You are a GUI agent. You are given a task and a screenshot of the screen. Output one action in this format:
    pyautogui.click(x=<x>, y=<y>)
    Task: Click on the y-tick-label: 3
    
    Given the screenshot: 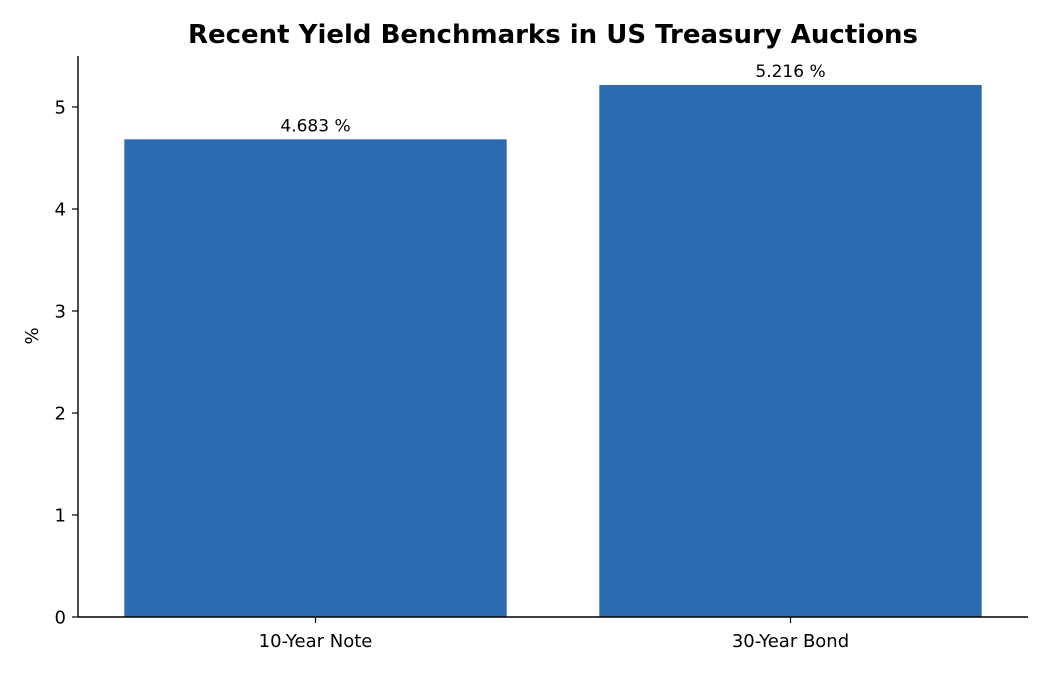 What is the action you would take?
    pyautogui.click(x=60, y=312)
    